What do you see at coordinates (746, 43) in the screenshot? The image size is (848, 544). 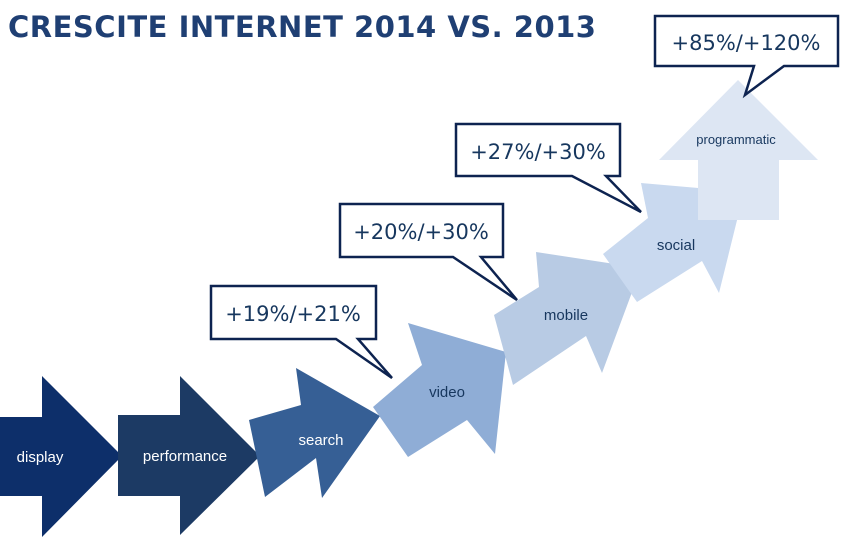 I see `callout-text-programmatic: +85%/+120%` at bounding box center [746, 43].